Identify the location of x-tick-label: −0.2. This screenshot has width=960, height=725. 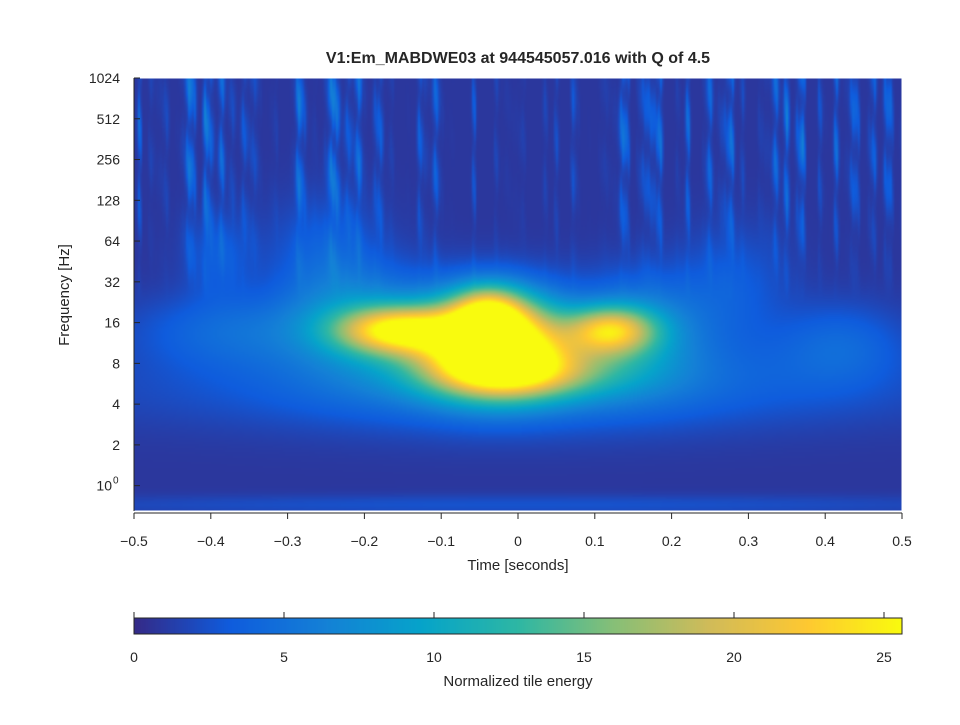
(365, 541).